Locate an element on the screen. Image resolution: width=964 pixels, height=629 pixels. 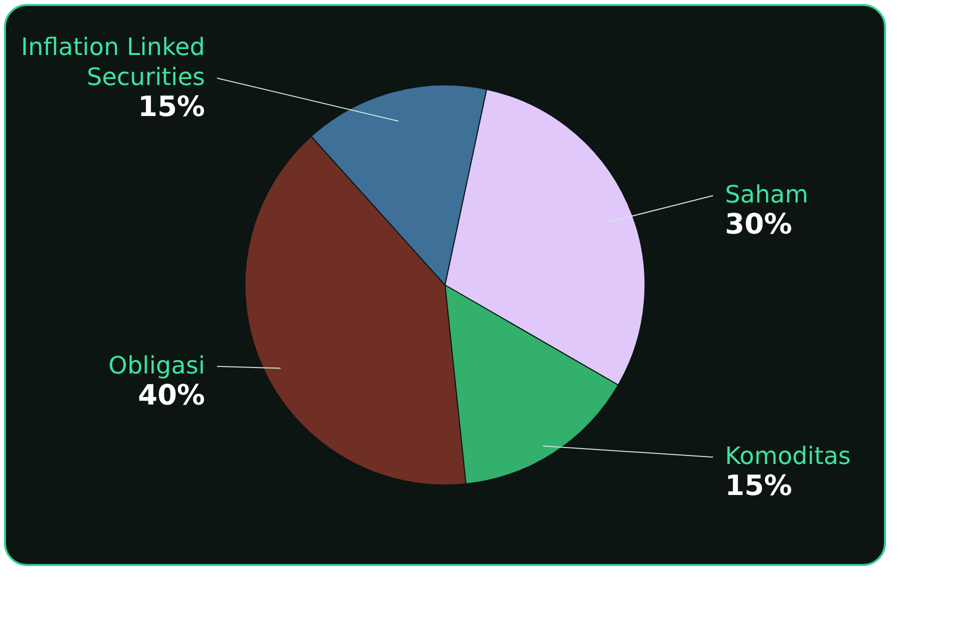
slice-label: Komoditas is located at coordinates (788, 456).